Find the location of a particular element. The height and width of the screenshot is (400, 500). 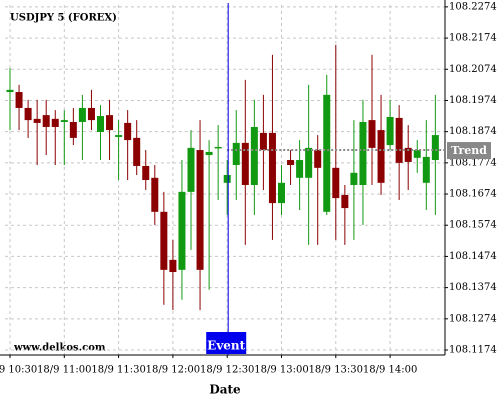

y-tick-label: 108.1874 is located at coordinates (473, 131).